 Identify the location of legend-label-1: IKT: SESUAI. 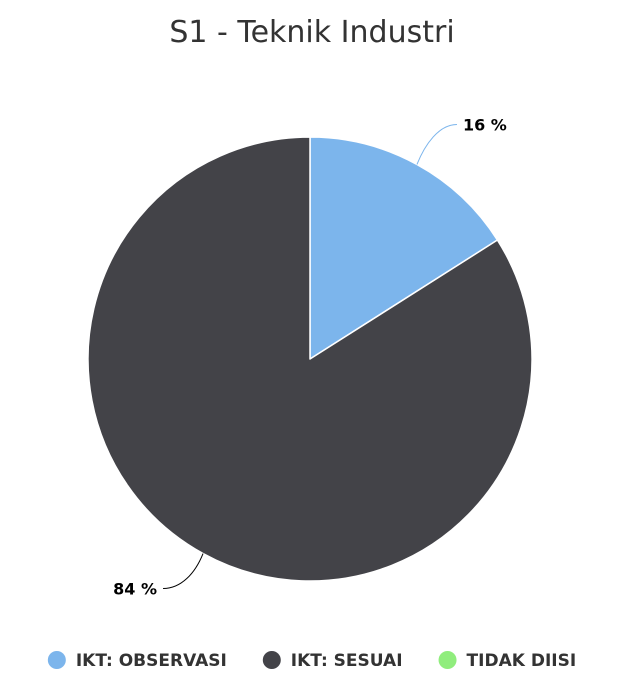
(347, 661).